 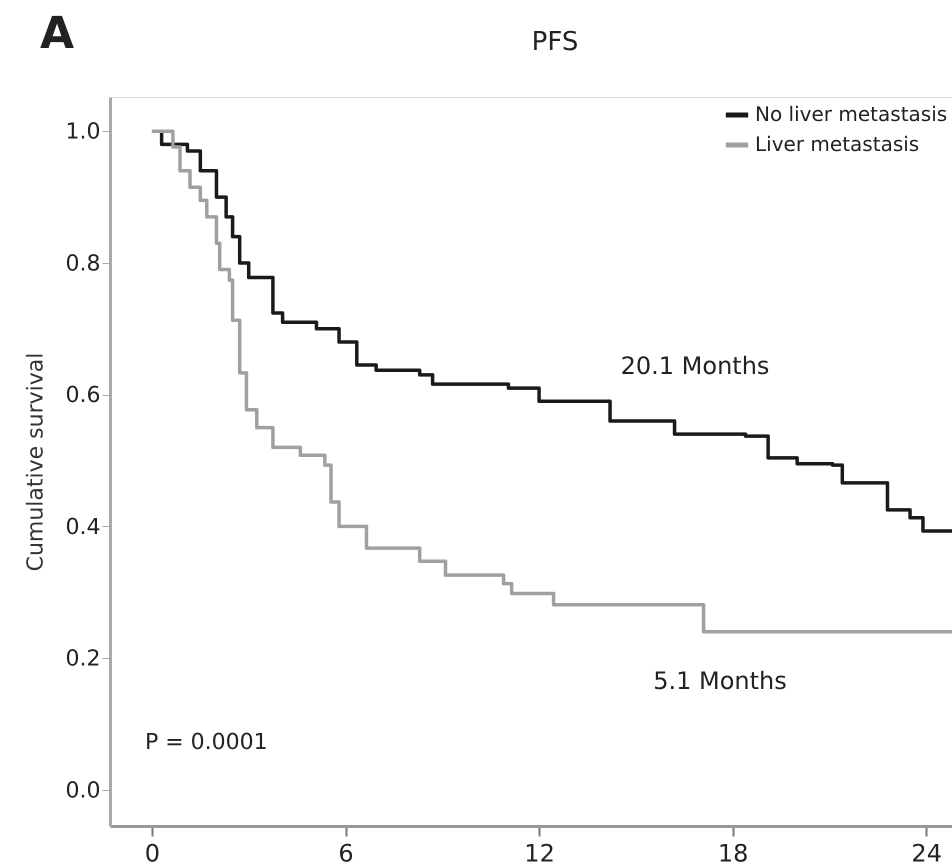 I want to click on annotation: P = 0.0001, so click(x=206, y=742).